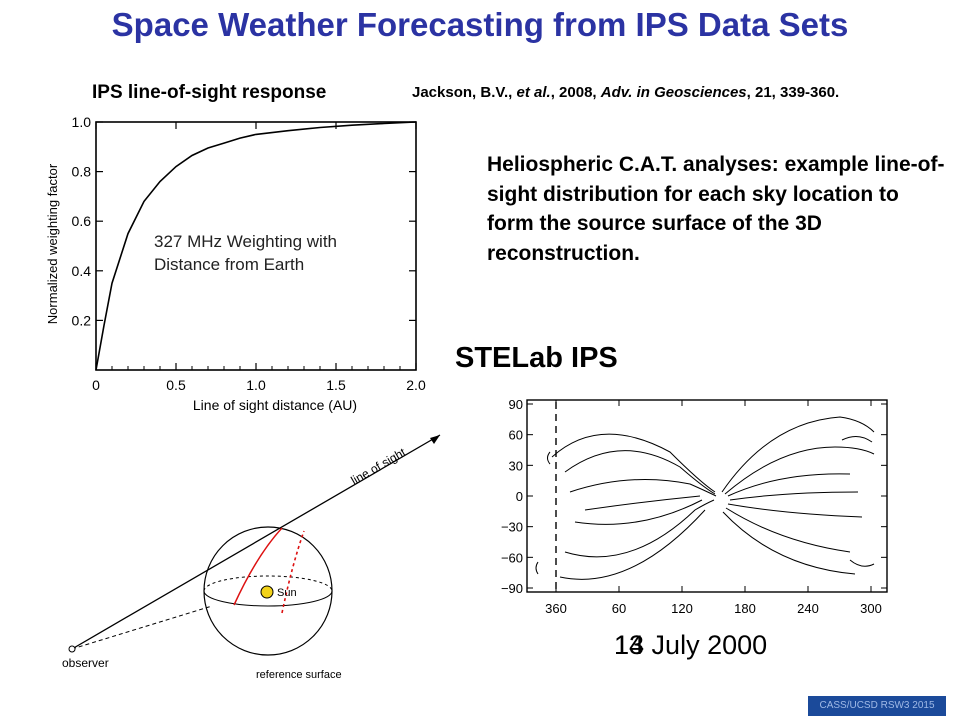 This screenshot has width=960, height=720. I want to click on map-y-tick-labels: 90 60 30 0 −30 −60 −90, so click(512, 496).